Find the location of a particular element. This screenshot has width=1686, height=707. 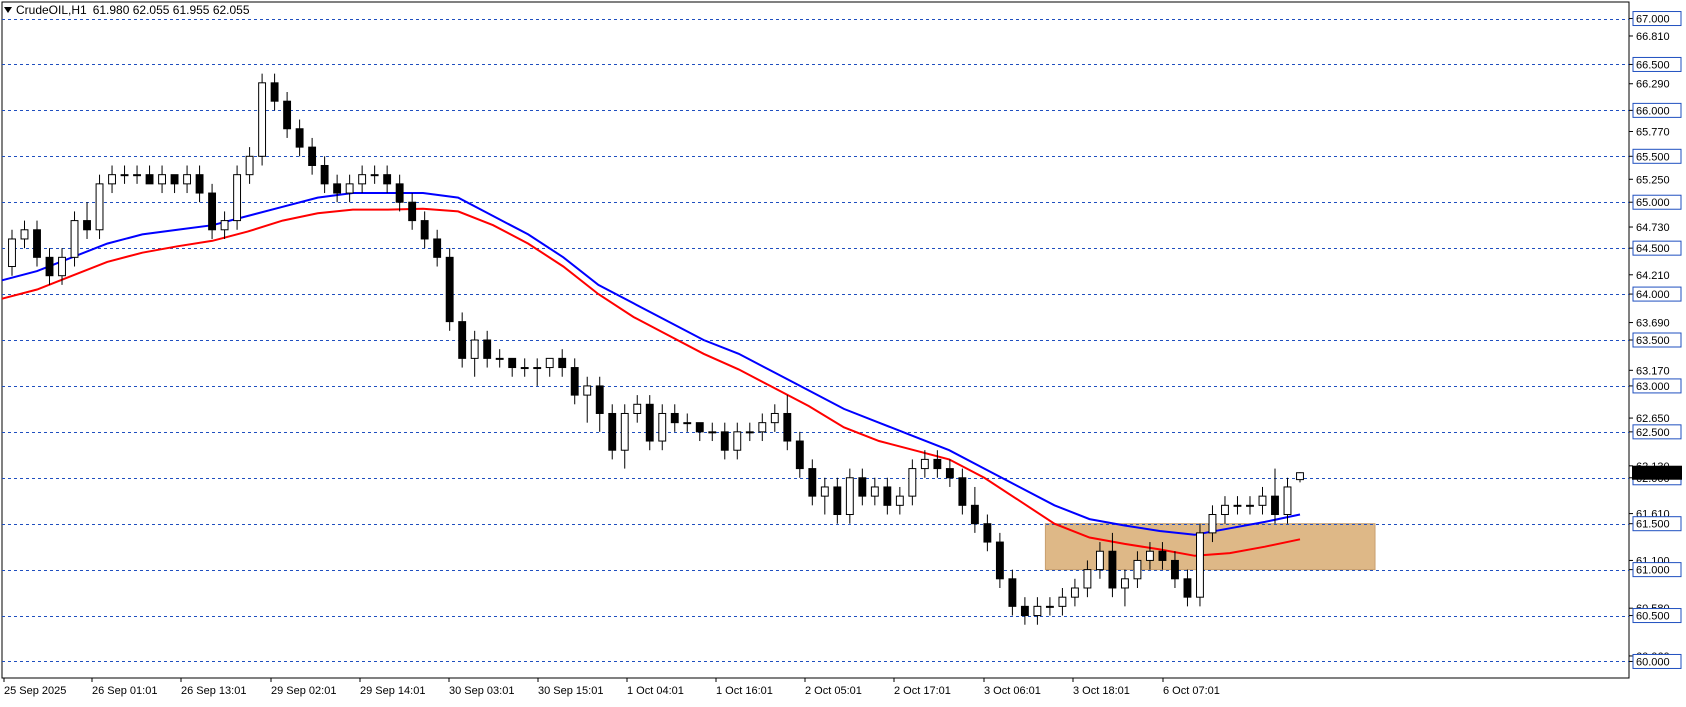

y-tick-label: 63.690 is located at coordinates (1653, 324).